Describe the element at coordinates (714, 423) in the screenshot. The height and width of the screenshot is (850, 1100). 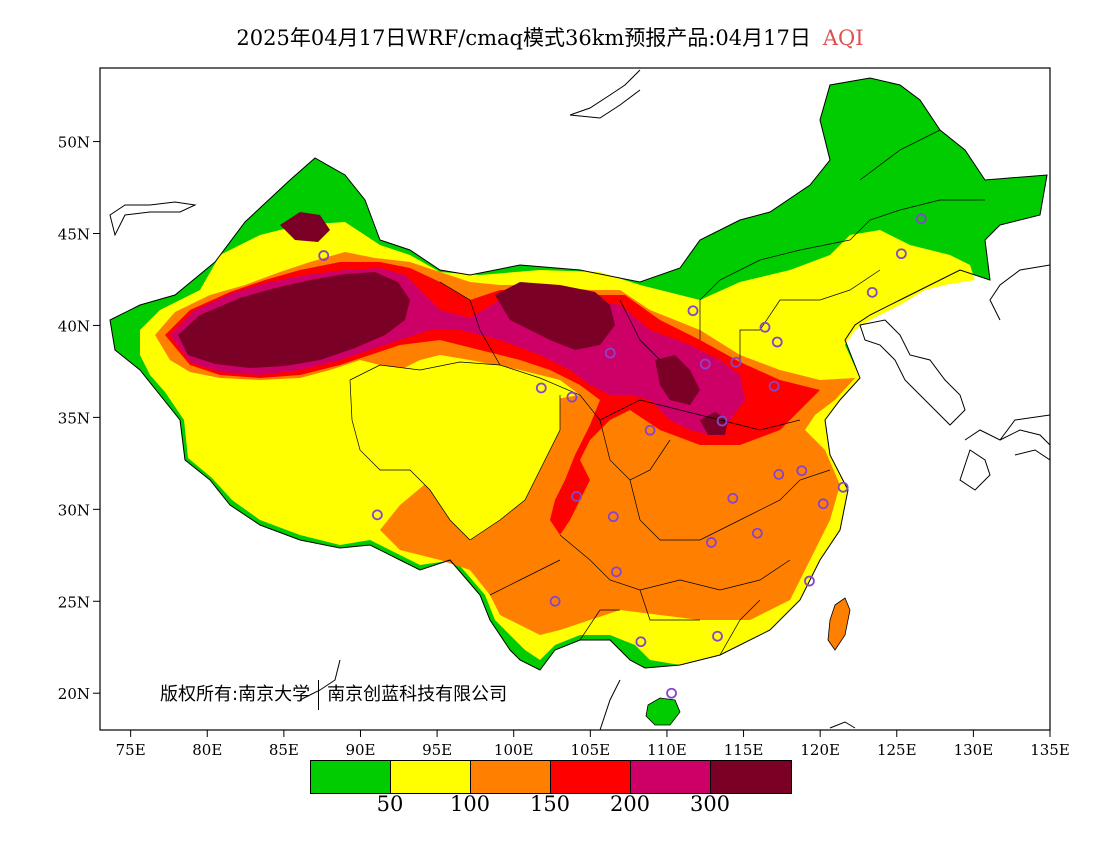
I see `region-hazardous-henan` at that location.